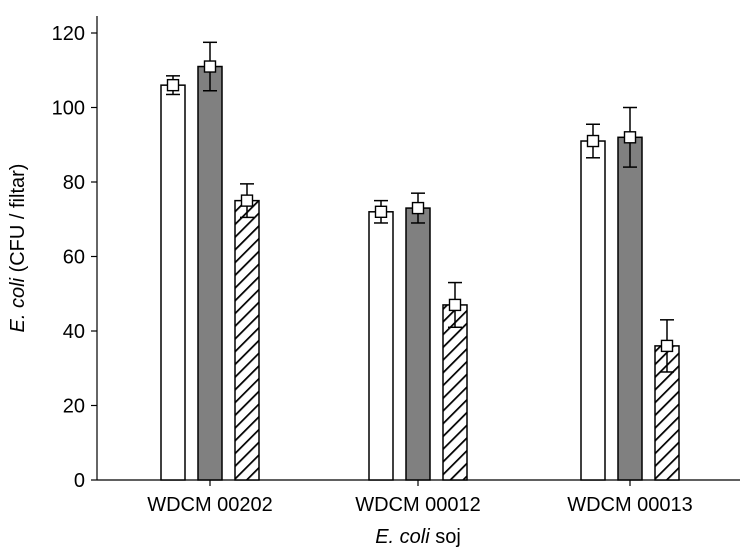  I want to click on x-axis: WDCM 00202 WDCM 00012 WDCM 00013, so click(418, 497).